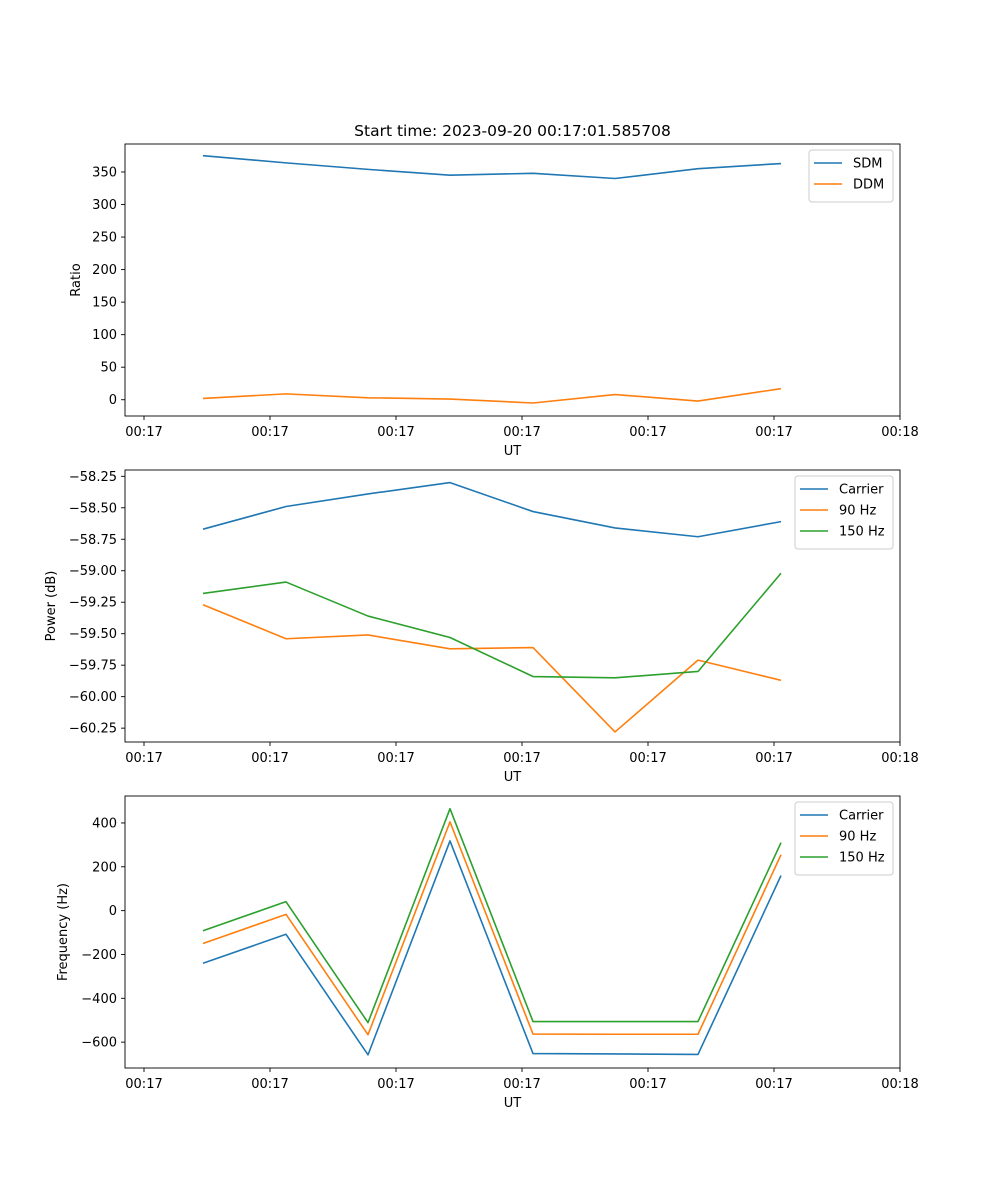 Image resolution: width=1000 pixels, height=1200 pixels. Describe the element at coordinates (63, 932) in the screenshot. I see `y-axis-label: Frequency (Hz)` at that location.